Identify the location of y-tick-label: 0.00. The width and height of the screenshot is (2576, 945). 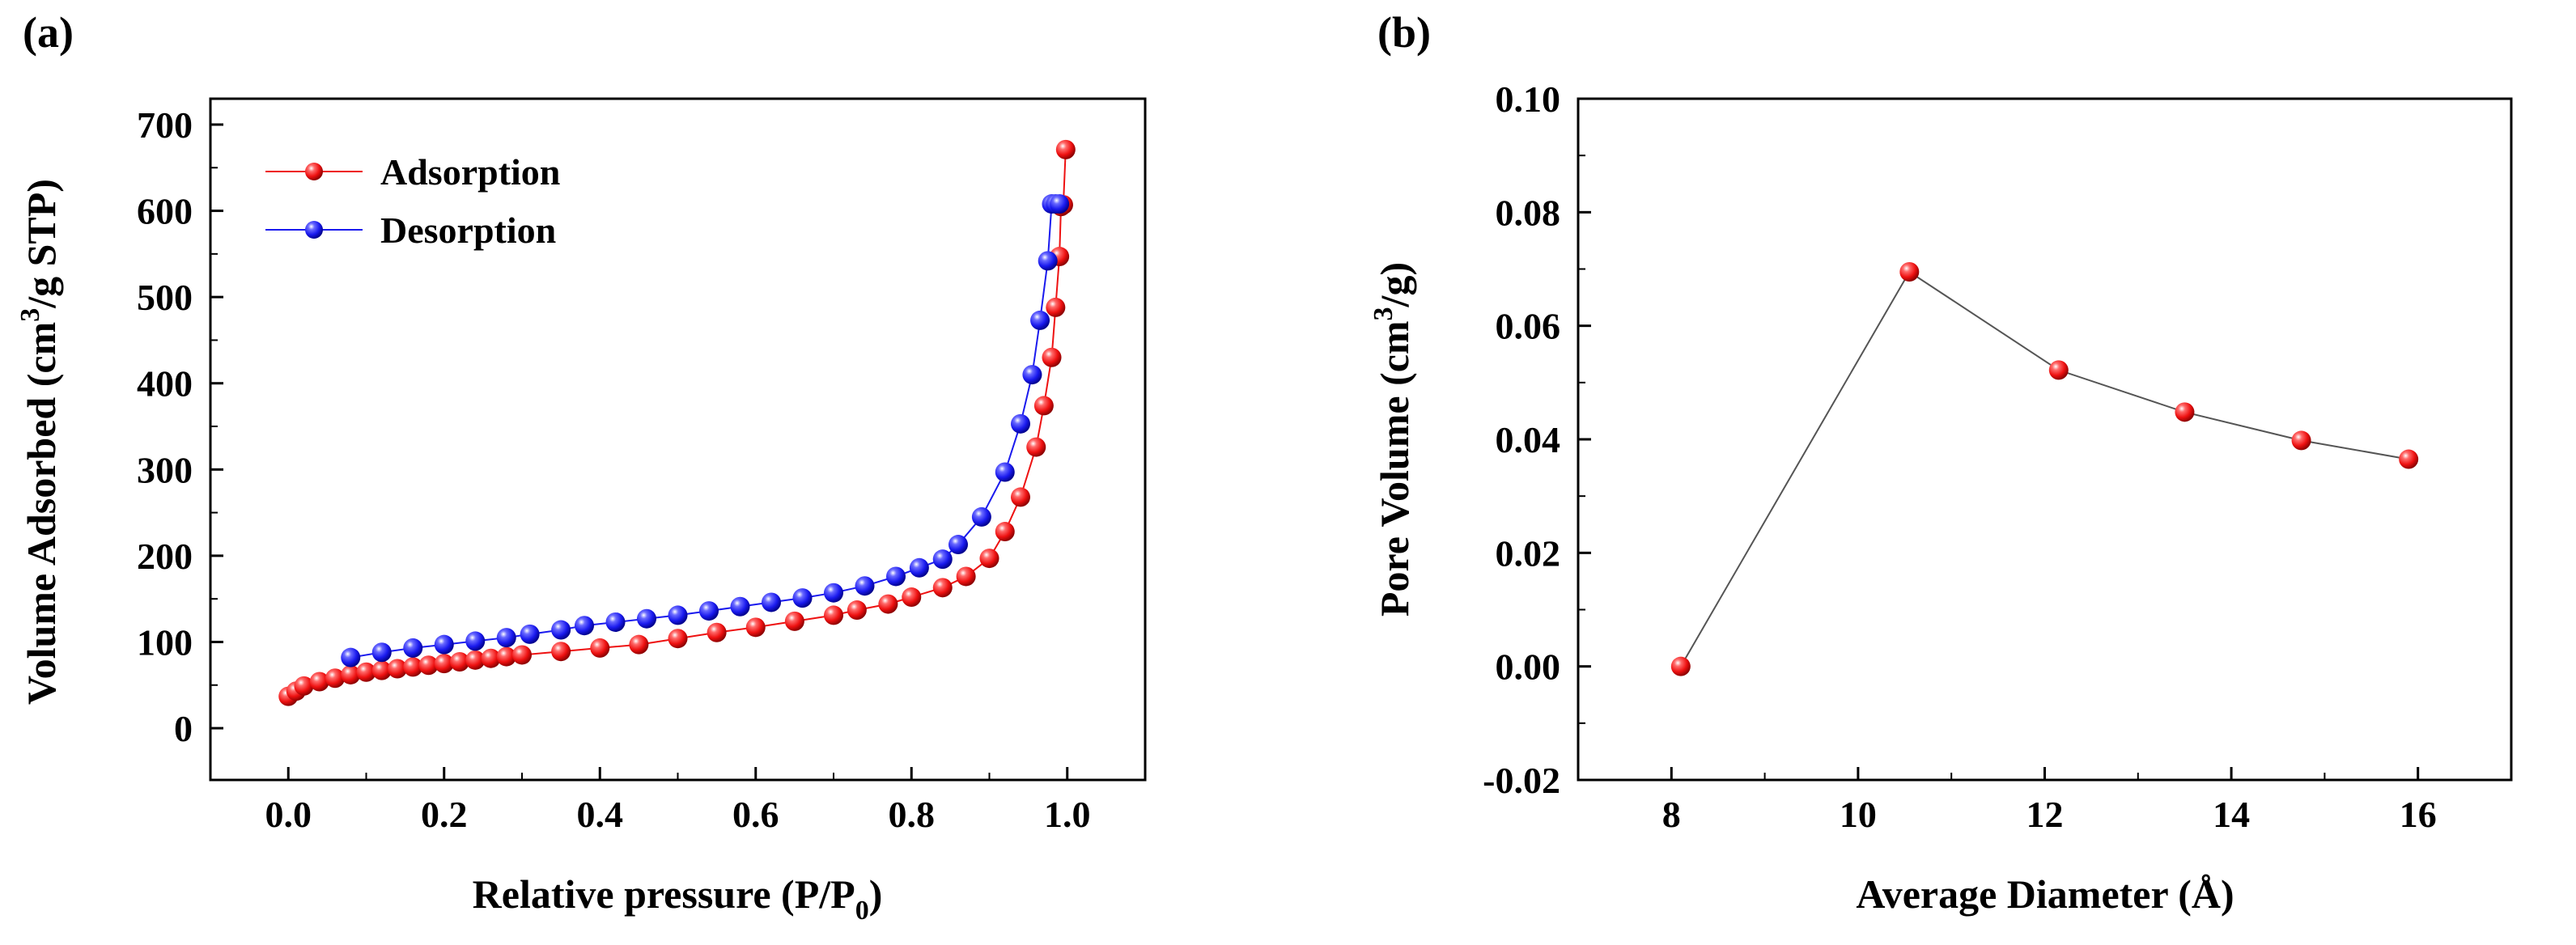
(1528, 667).